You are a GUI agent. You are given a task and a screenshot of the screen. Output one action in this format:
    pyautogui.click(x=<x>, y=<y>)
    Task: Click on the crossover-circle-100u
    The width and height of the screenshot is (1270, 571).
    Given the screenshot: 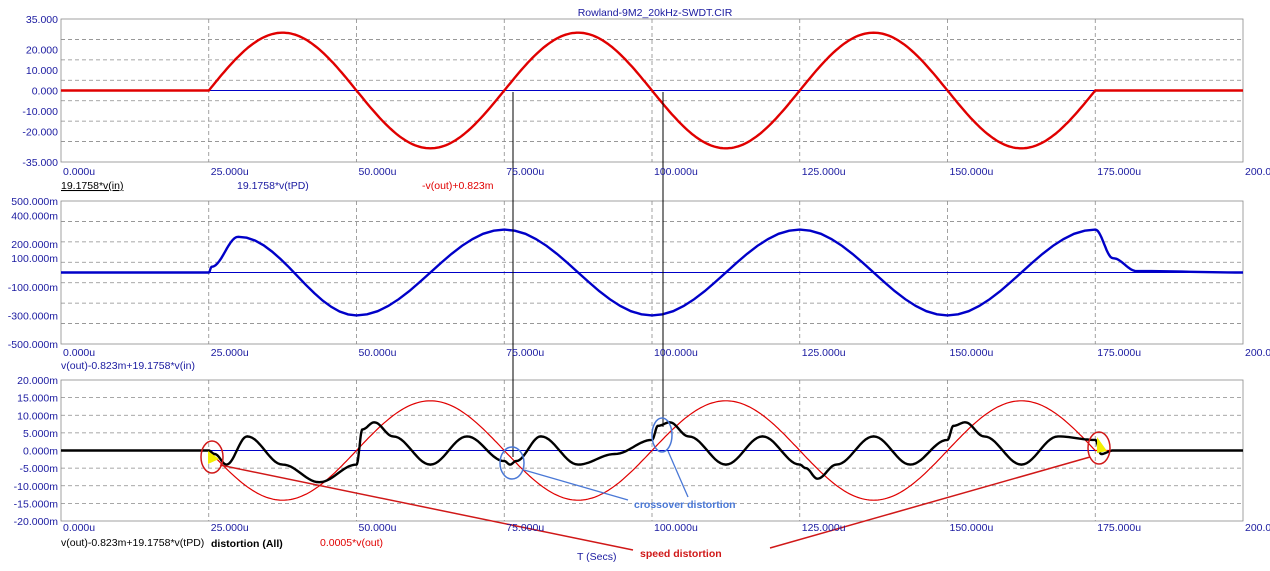 What is the action you would take?
    pyautogui.click(x=662, y=435)
    